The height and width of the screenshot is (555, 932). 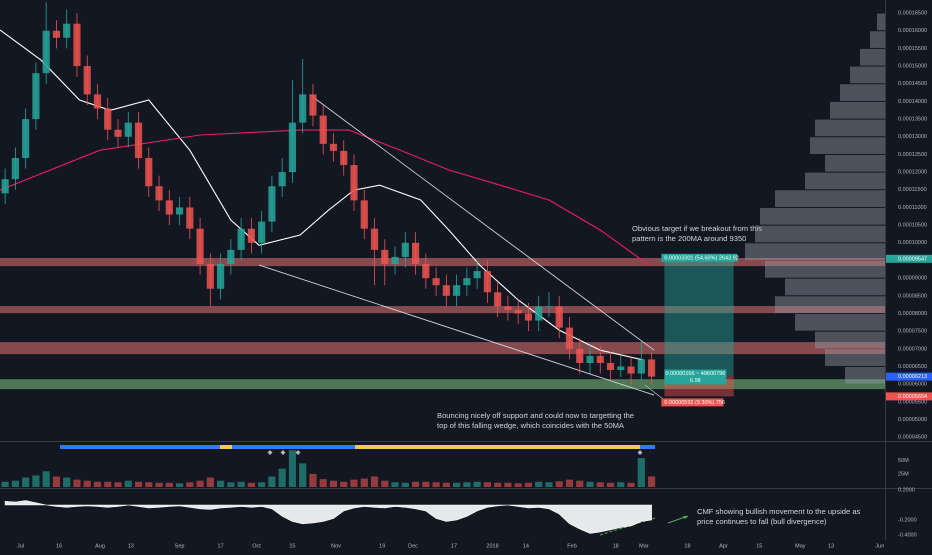 I want to click on x-tick-label: Apr, so click(x=723, y=546).